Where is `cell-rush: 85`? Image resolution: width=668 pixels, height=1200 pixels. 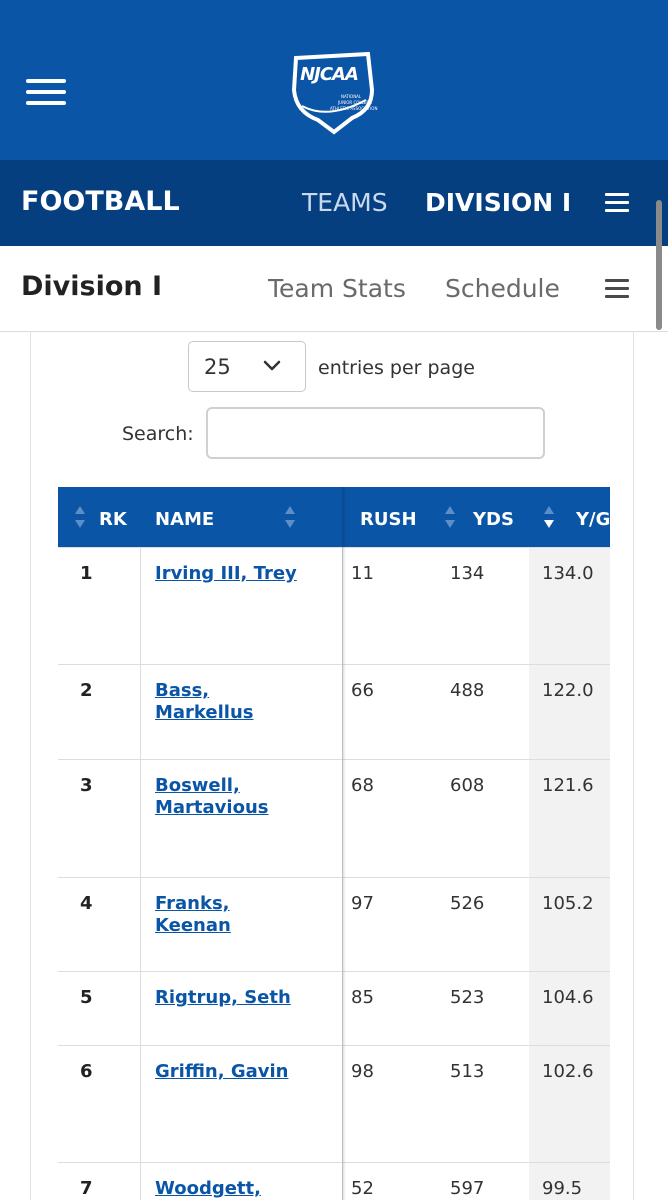 cell-rush: 85 is located at coordinates (362, 997).